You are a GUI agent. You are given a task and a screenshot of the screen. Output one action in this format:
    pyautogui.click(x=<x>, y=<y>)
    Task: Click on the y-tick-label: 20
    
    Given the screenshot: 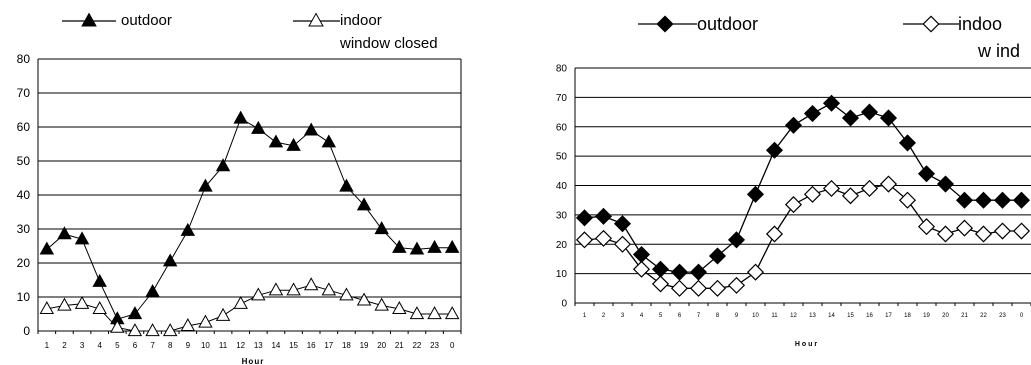 What is the action you would take?
    pyautogui.click(x=562, y=245)
    